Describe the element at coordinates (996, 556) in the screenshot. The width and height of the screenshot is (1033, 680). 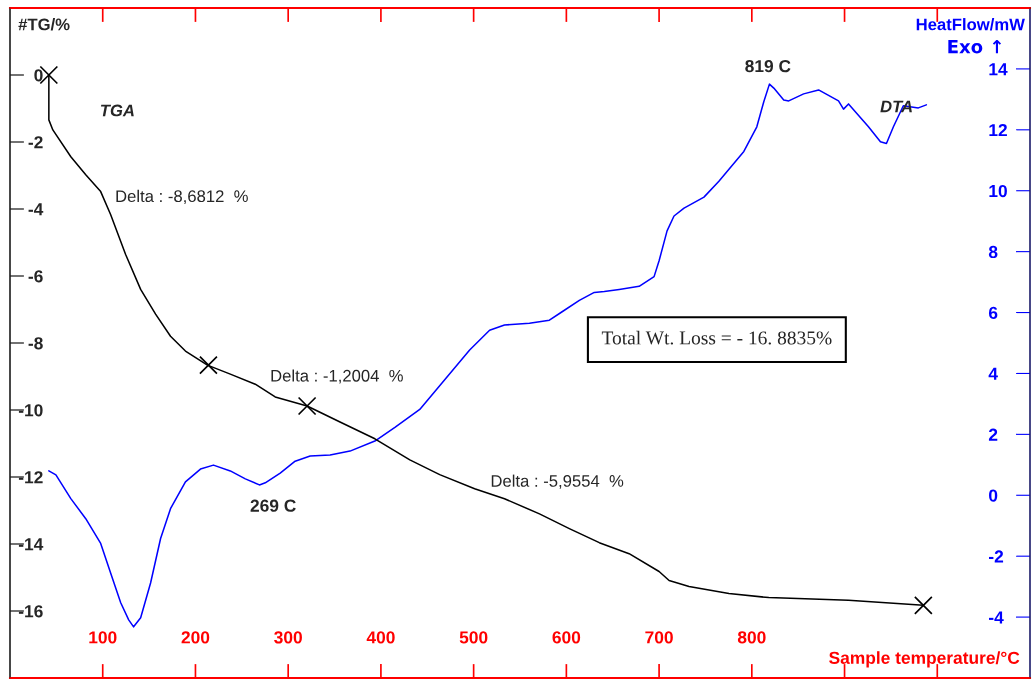
I see `y2-tick-label: -2` at that location.